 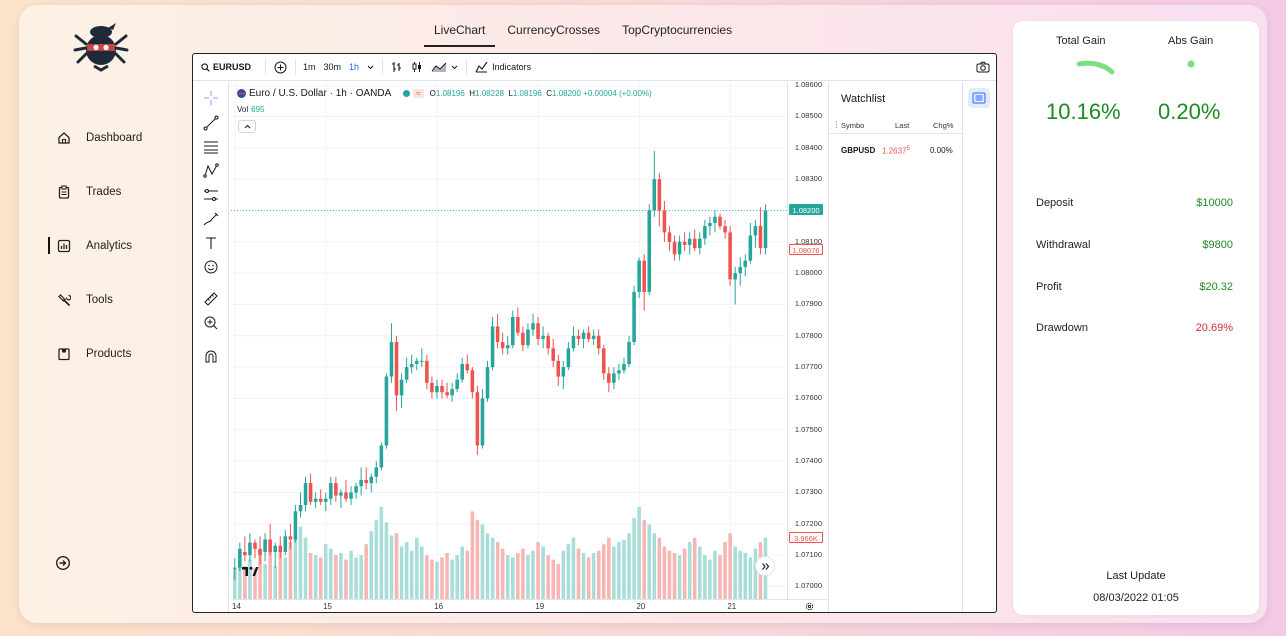 I want to click on time-tick-label: 16, so click(x=439, y=606).